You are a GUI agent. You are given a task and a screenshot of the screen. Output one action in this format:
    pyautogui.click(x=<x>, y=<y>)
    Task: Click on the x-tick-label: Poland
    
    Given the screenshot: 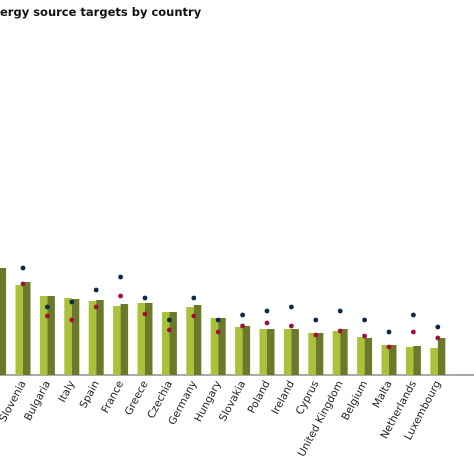 What is the action you would take?
    pyautogui.click(x=259, y=397)
    